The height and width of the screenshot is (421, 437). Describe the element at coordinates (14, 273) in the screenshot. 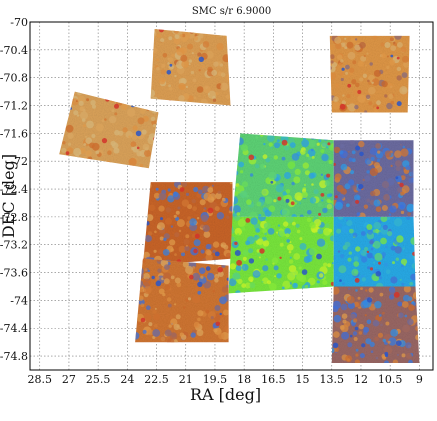

I see `y-tick-label: -73.6` at that location.